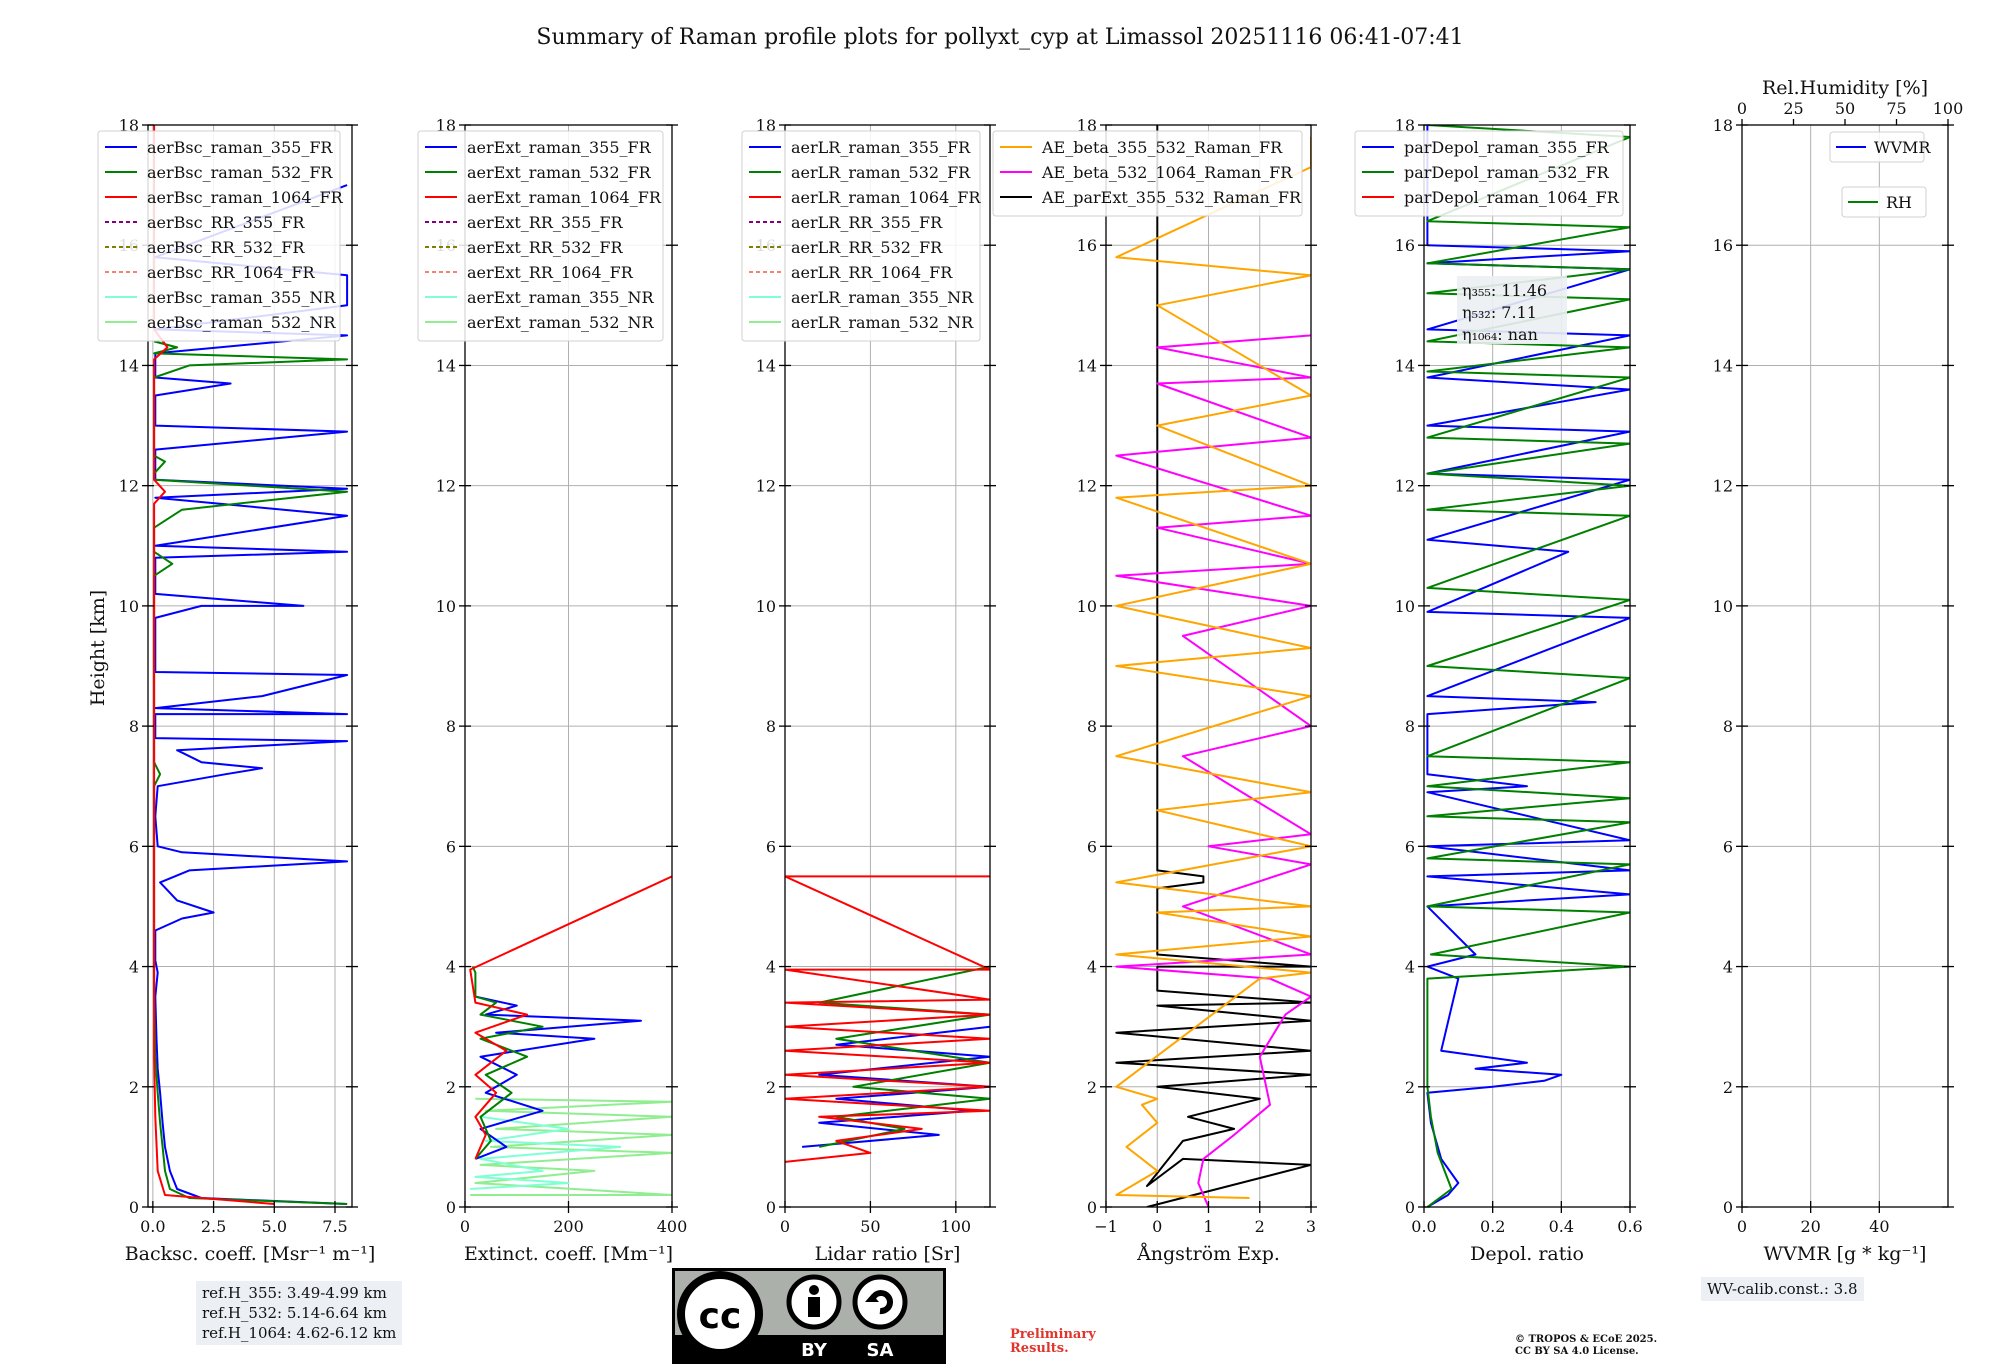 The height and width of the screenshot is (1364, 2000). Describe the element at coordinates (1561, 1226) in the screenshot. I see `x-tick-label: 0.4` at that location.